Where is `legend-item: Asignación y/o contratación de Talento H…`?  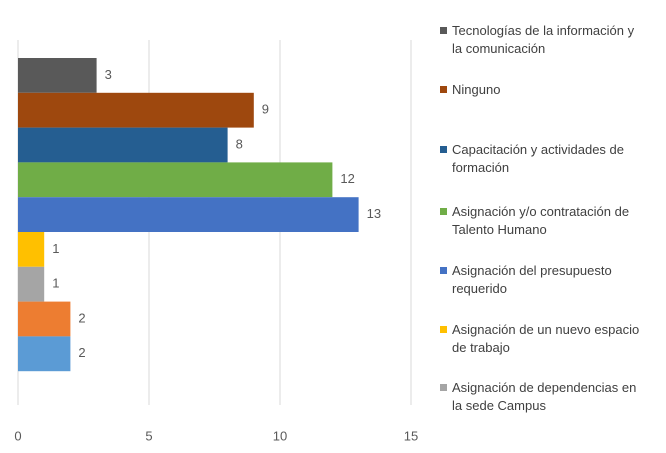 legend-item: Asignación y/o contratación de Talento H… is located at coordinates (540, 220).